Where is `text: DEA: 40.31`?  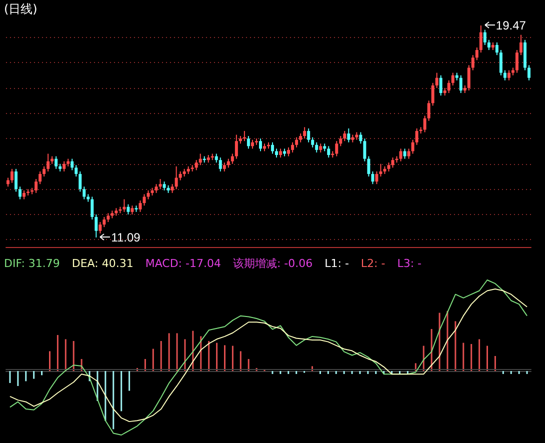
text: DEA: 40.31 is located at coordinates (103, 263).